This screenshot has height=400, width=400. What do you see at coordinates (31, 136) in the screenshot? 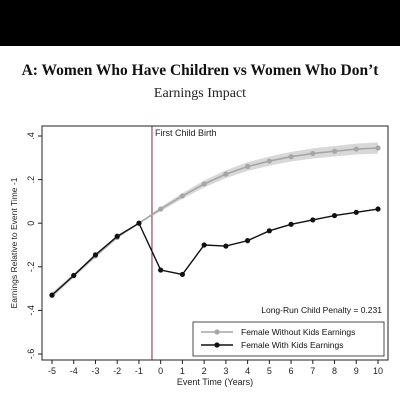
I see `y-tick-label: .4` at bounding box center [31, 136].